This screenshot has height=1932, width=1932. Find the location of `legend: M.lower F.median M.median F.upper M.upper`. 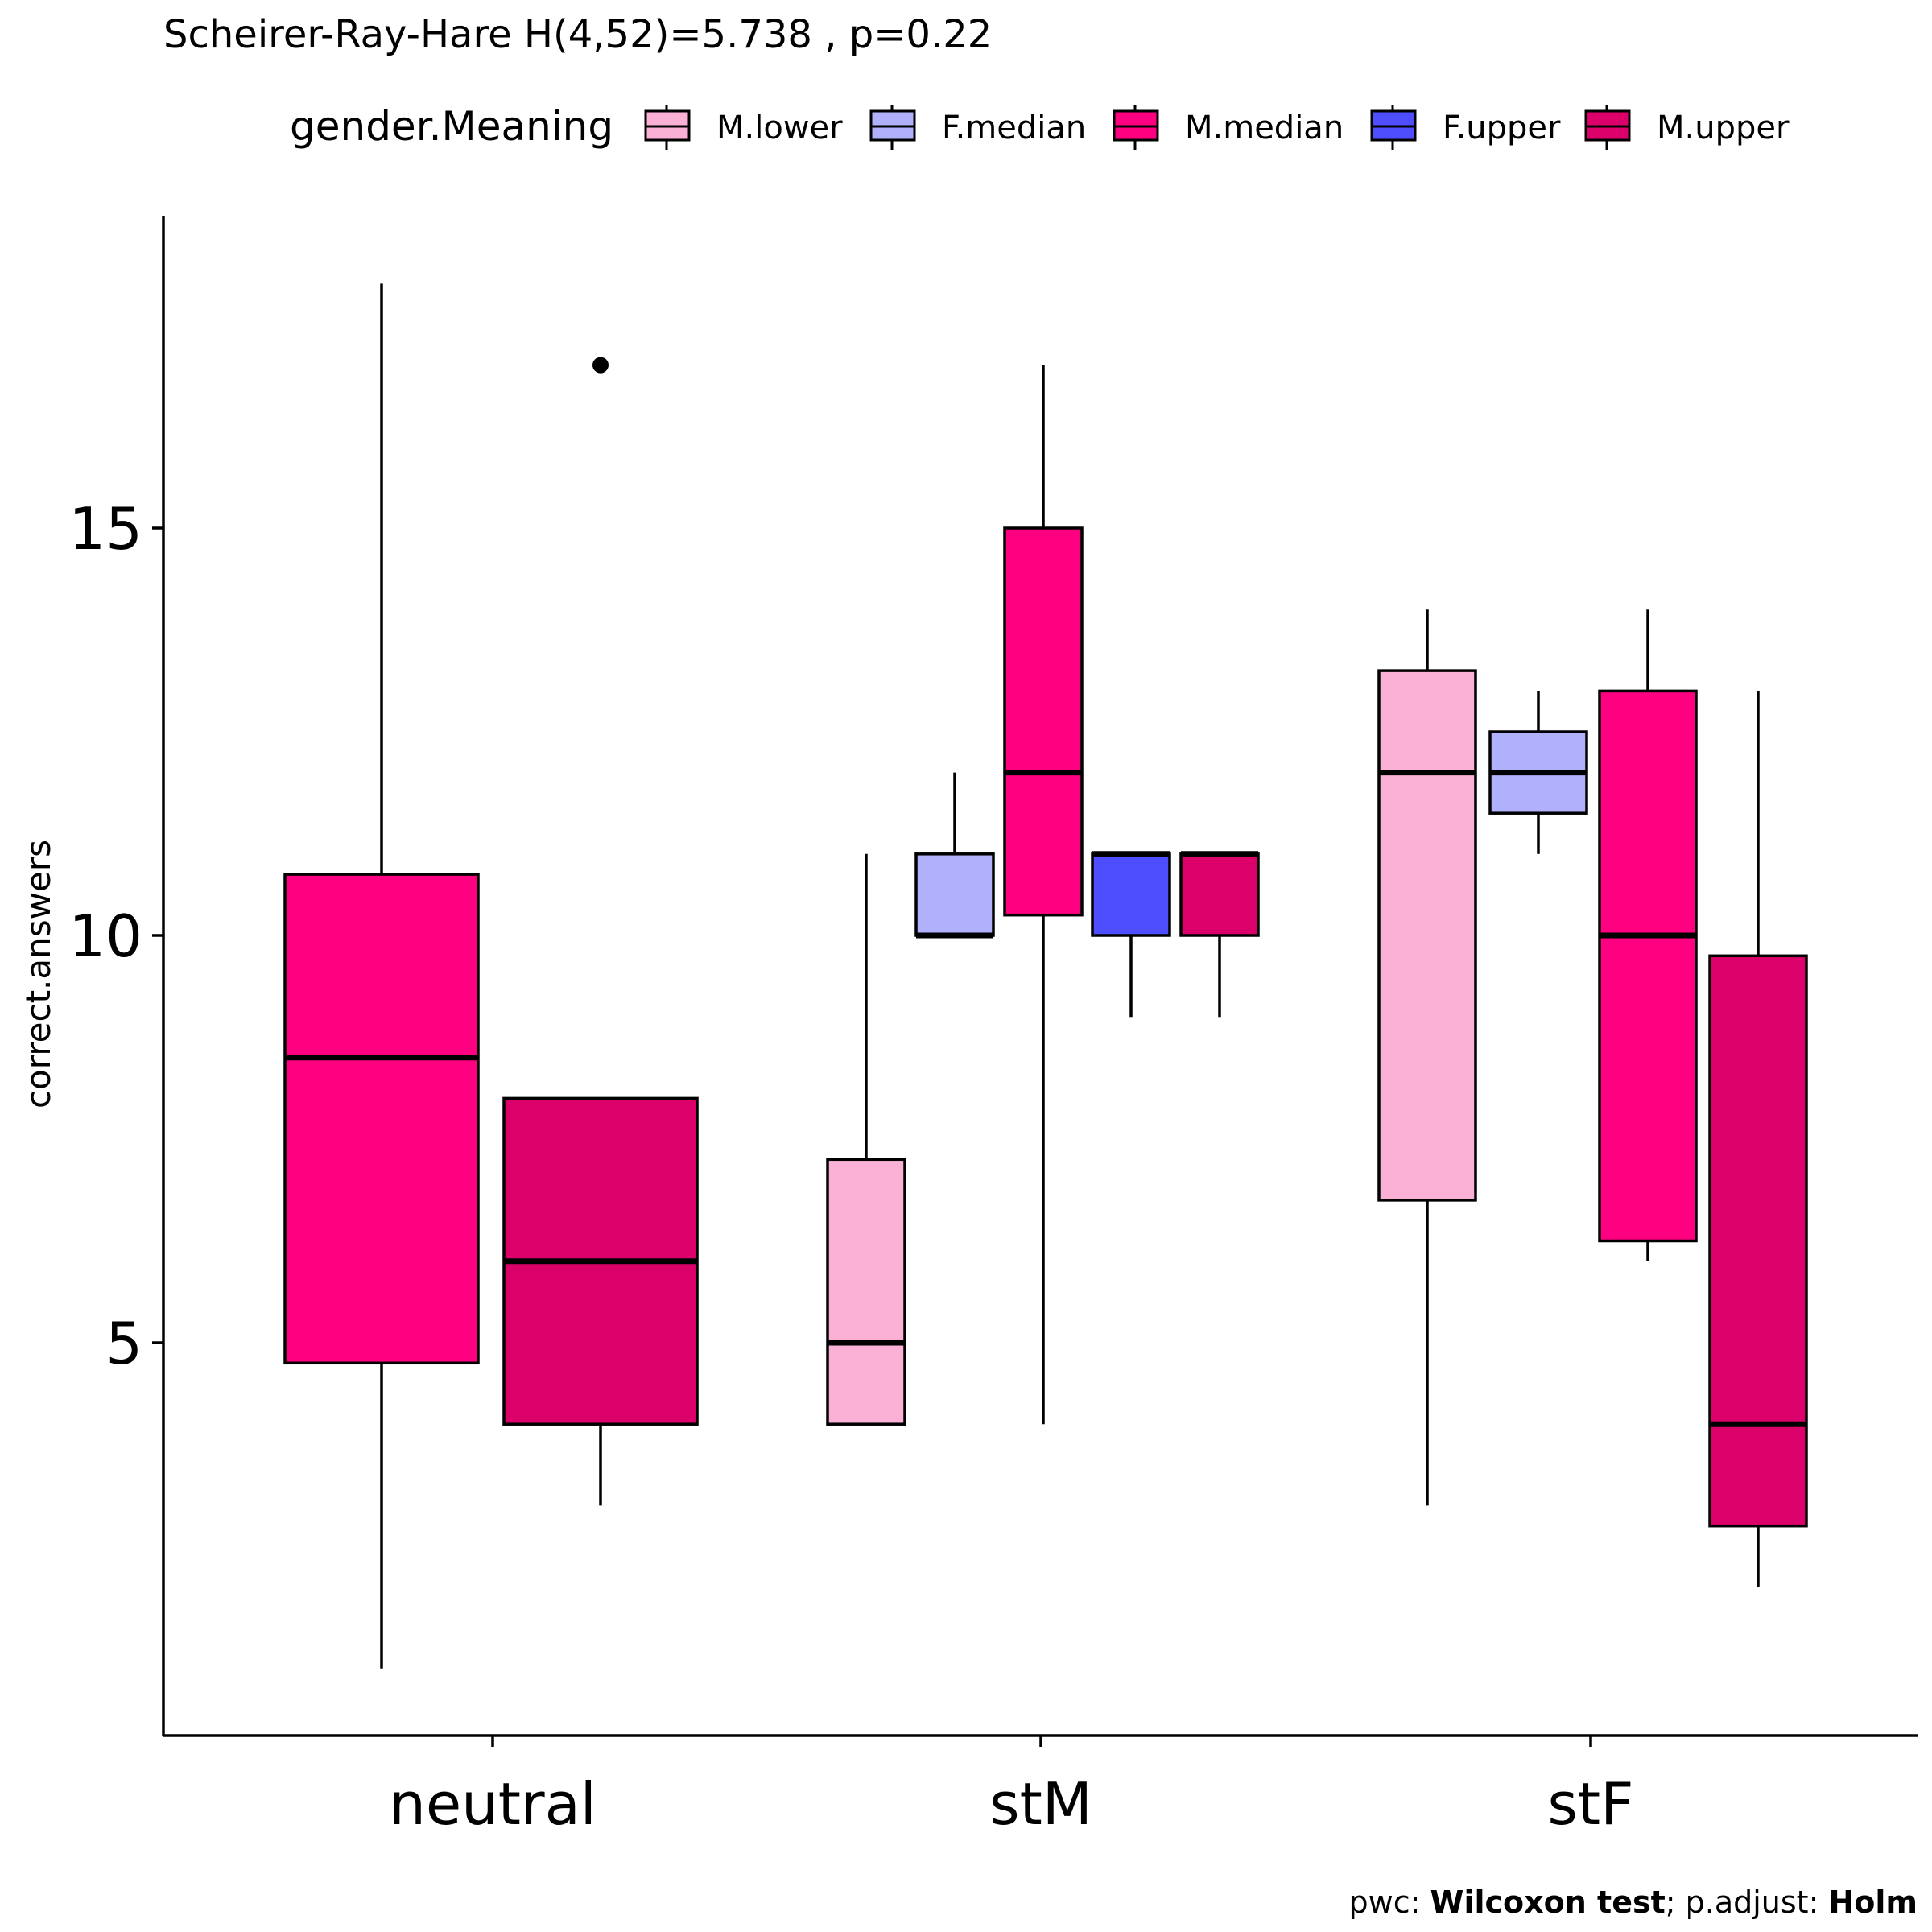

legend: M.lower F.median M.median F.upper M.upper is located at coordinates (1217, 127).